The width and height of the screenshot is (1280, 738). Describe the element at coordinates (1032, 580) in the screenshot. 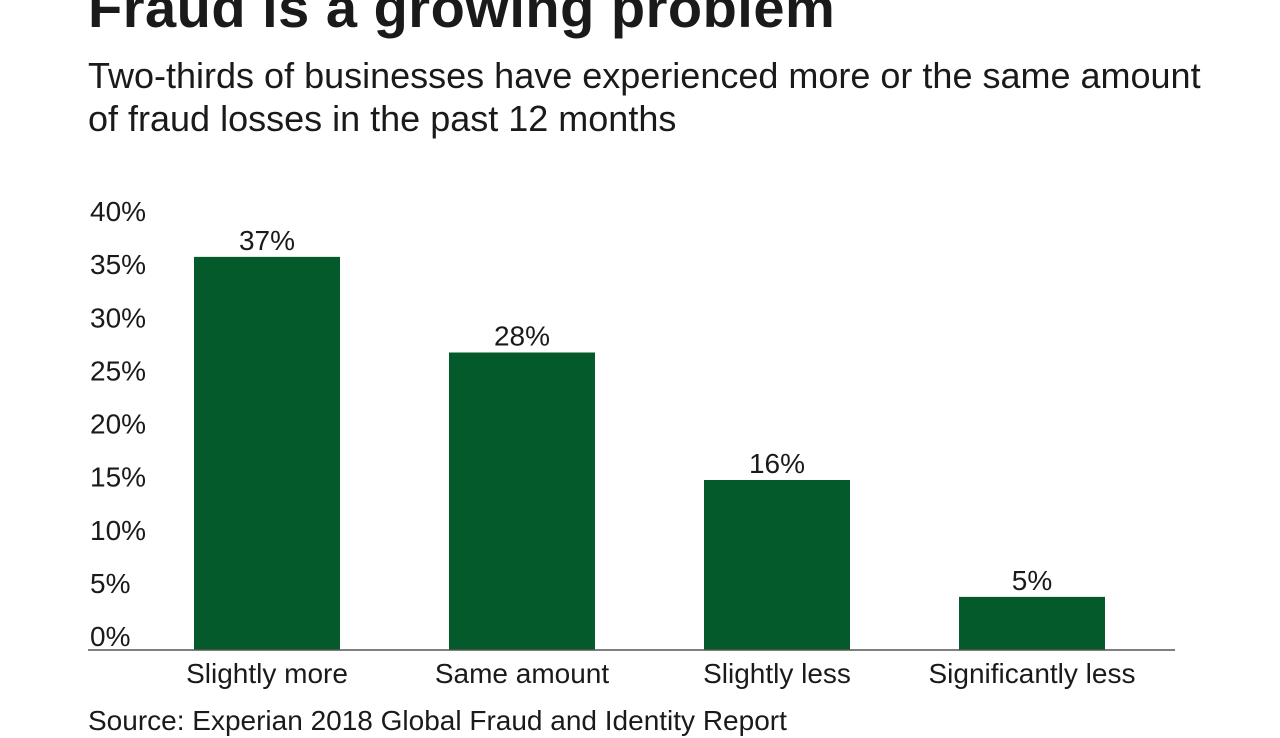

I see `bar-value-label: 5%` at that location.